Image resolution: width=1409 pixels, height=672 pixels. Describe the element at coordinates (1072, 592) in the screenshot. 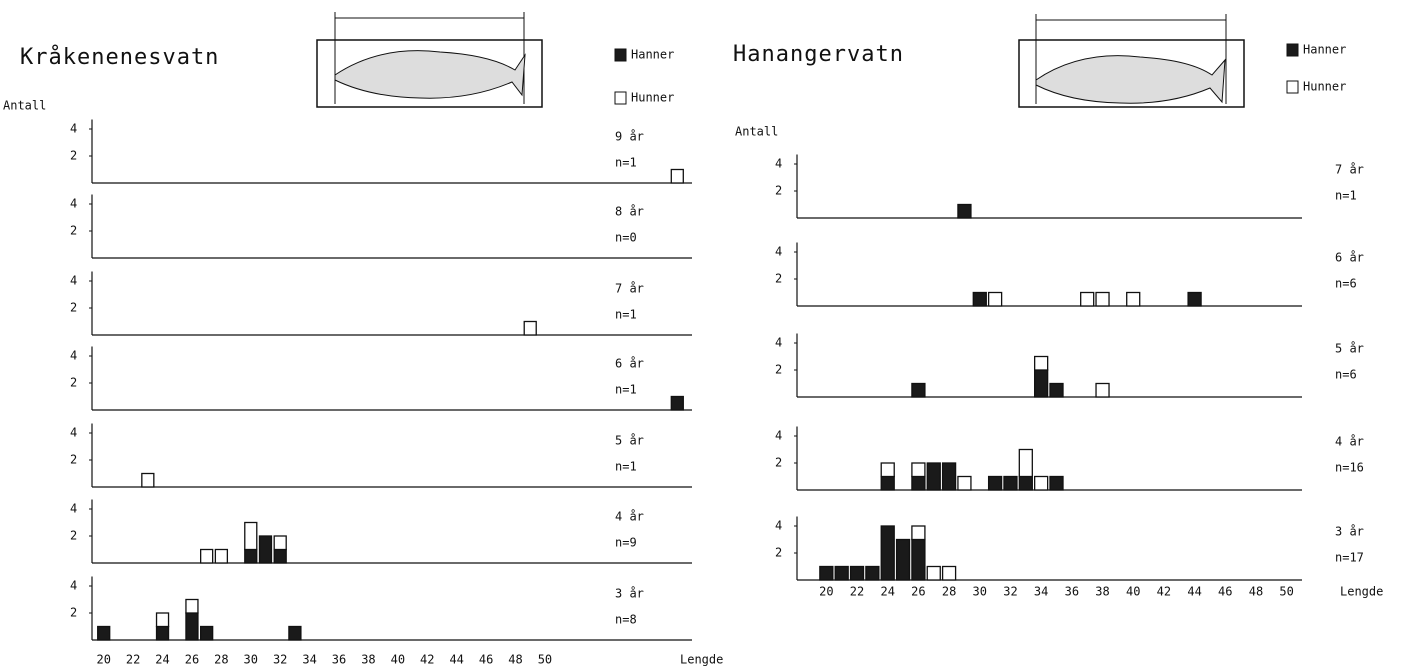

I see `x-tick-label: 36` at that location.